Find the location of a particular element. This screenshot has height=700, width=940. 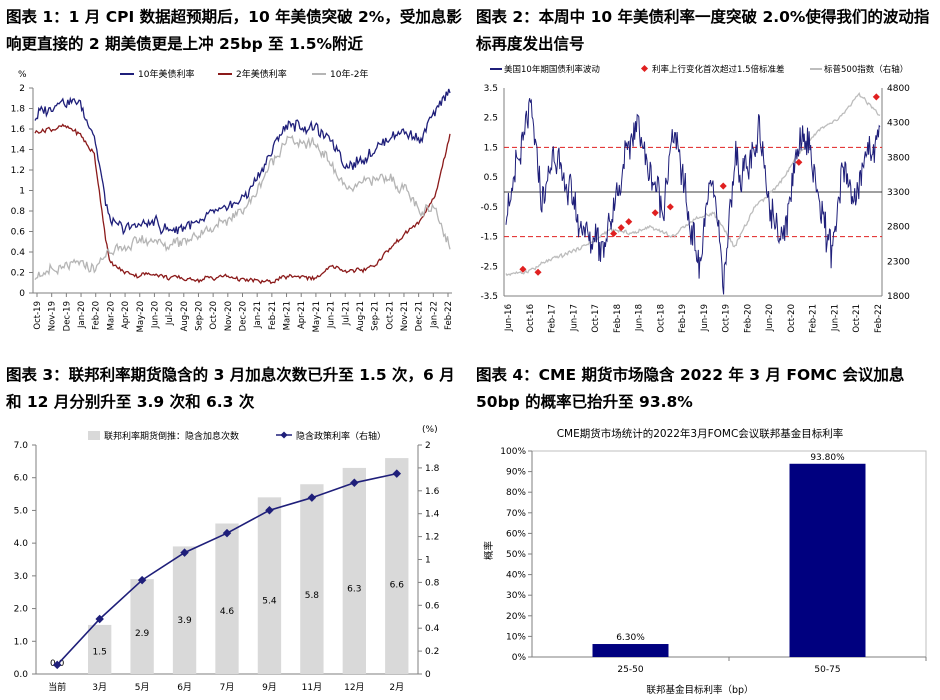

chart2-y-tick-label: -2.5 is located at coordinates (489, 267).